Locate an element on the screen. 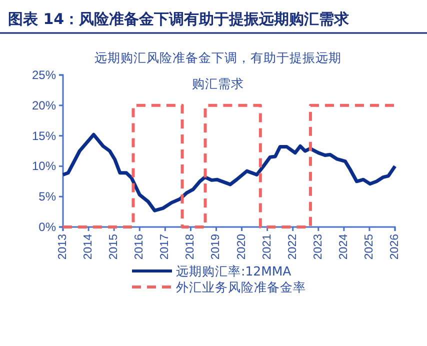 This screenshot has height=346, width=427. y-tick-label: 5% is located at coordinates (47, 197).